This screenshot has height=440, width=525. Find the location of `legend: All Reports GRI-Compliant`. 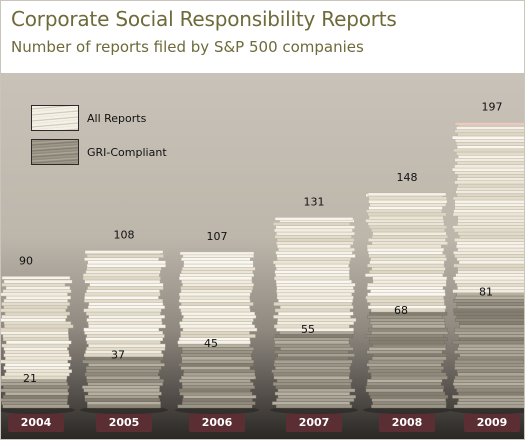

legend: All Reports GRI-Compliant is located at coordinates (99, 135).